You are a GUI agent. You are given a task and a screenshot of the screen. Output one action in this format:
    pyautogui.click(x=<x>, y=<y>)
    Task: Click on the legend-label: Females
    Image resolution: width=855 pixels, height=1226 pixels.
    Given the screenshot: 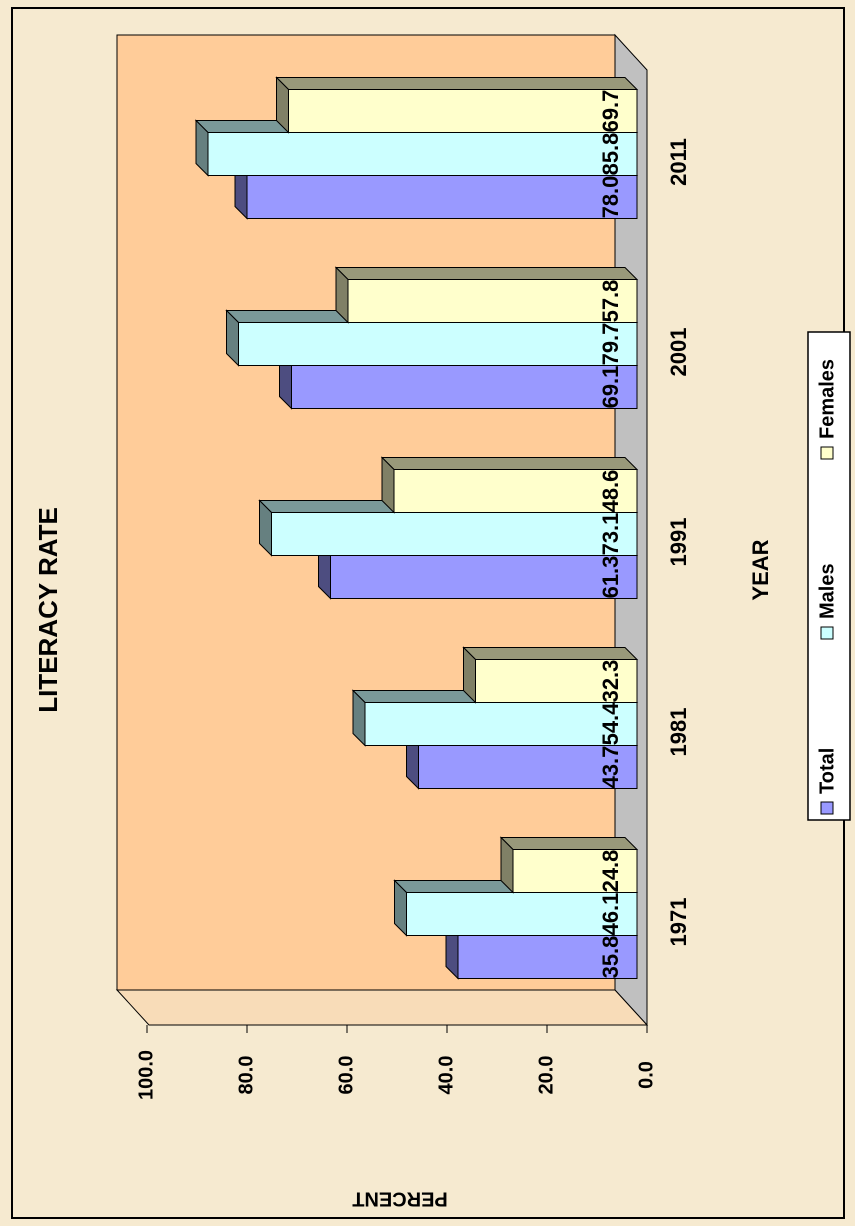 What is the action you would take?
    pyautogui.click(x=827, y=399)
    